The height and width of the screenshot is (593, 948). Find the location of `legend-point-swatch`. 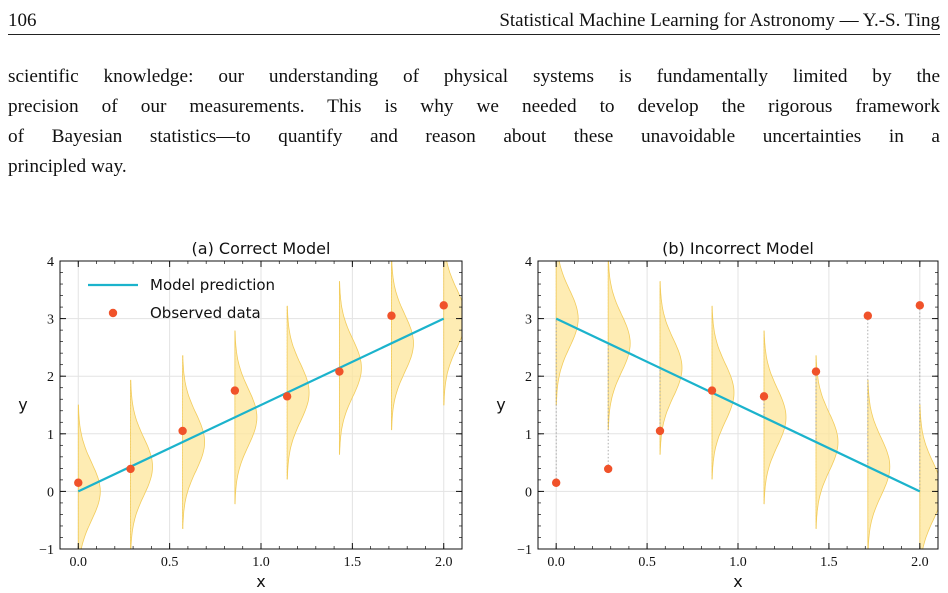

legend-point-swatch is located at coordinates (113, 313).